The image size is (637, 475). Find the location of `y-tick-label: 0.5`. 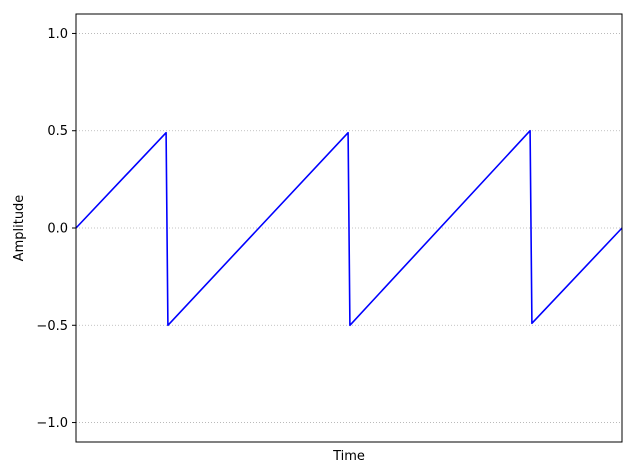

y-tick-label: 0.5 is located at coordinates (57, 131).